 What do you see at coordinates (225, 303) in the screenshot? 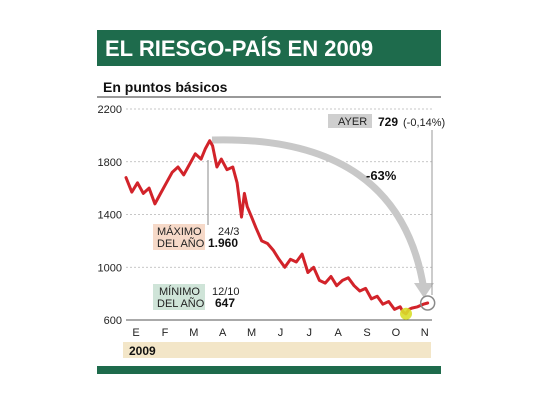
I see `min-value: 647` at bounding box center [225, 303].